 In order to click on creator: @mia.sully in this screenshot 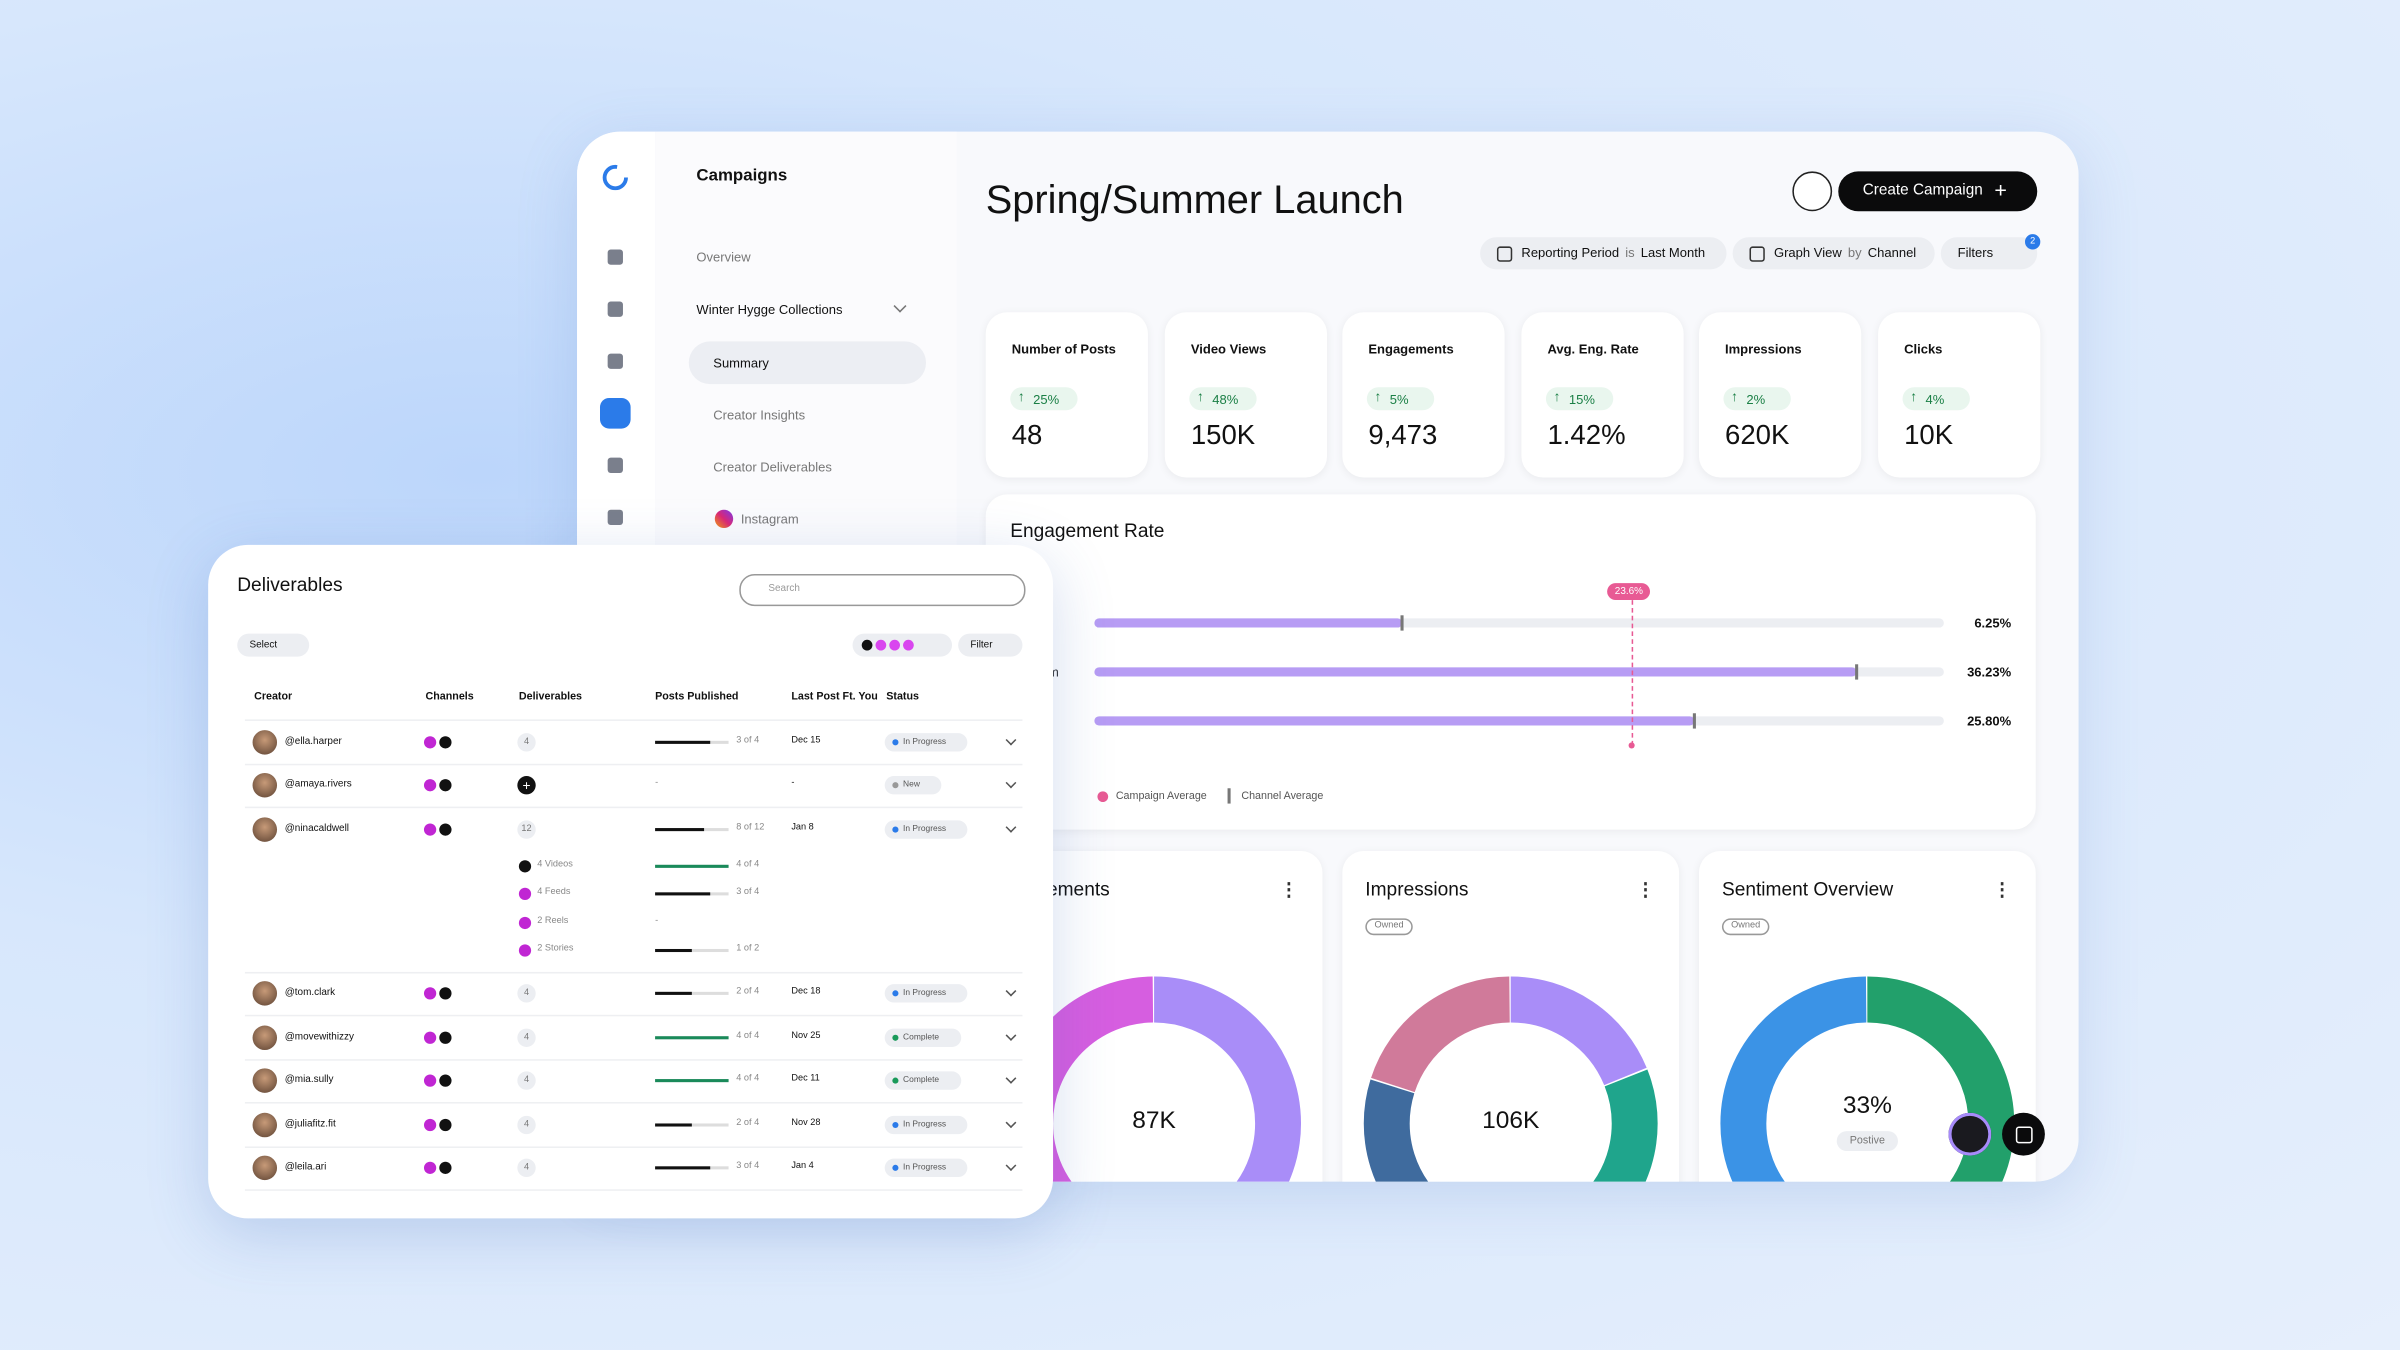, I will do `click(309, 1080)`.